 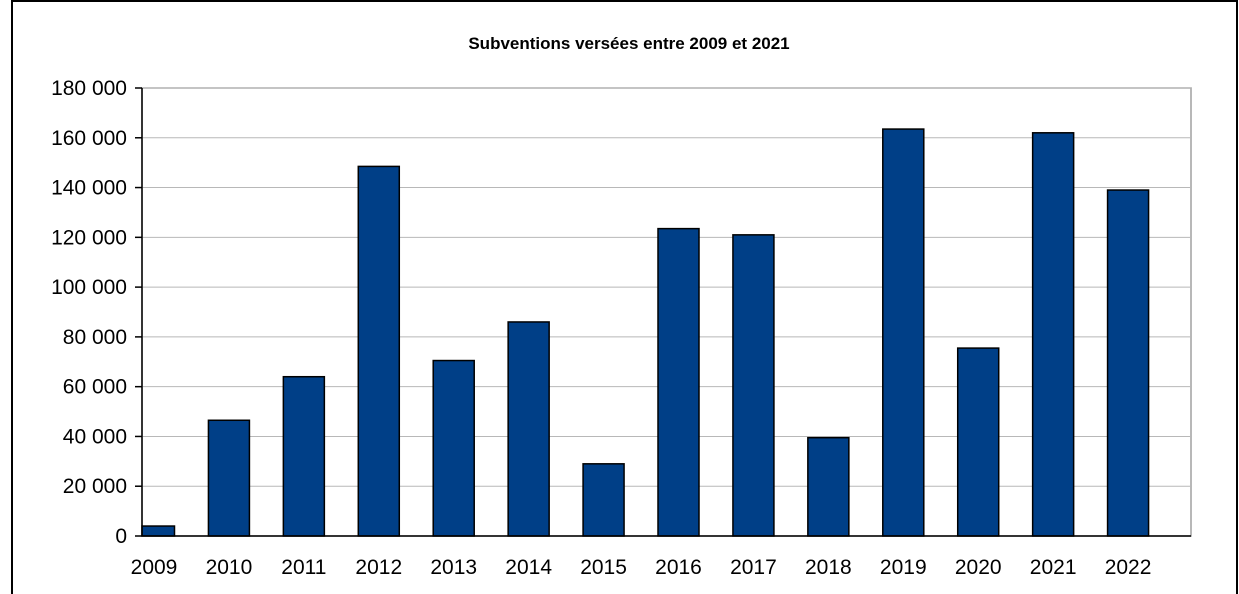 What do you see at coordinates (603, 567) in the screenshot?
I see `x-tick-label: 2015` at bounding box center [603, 567].